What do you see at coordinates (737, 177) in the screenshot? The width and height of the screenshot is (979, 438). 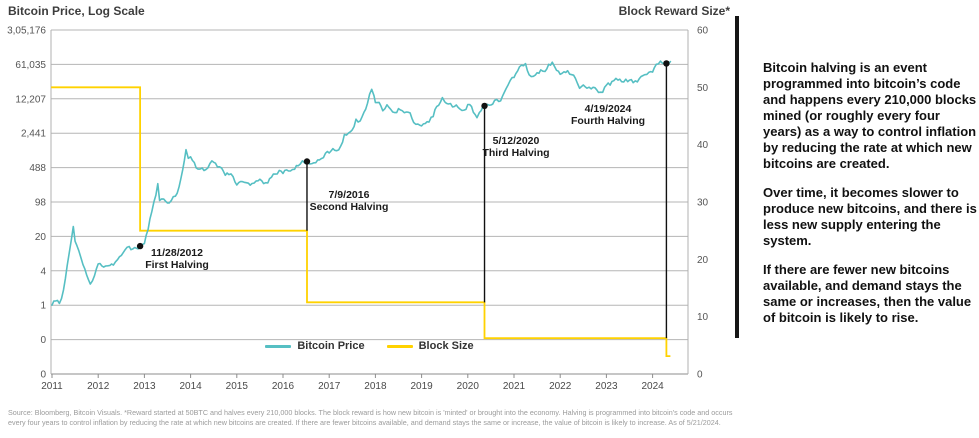 I see `vertical-divider` at bounding box center [737, 177].